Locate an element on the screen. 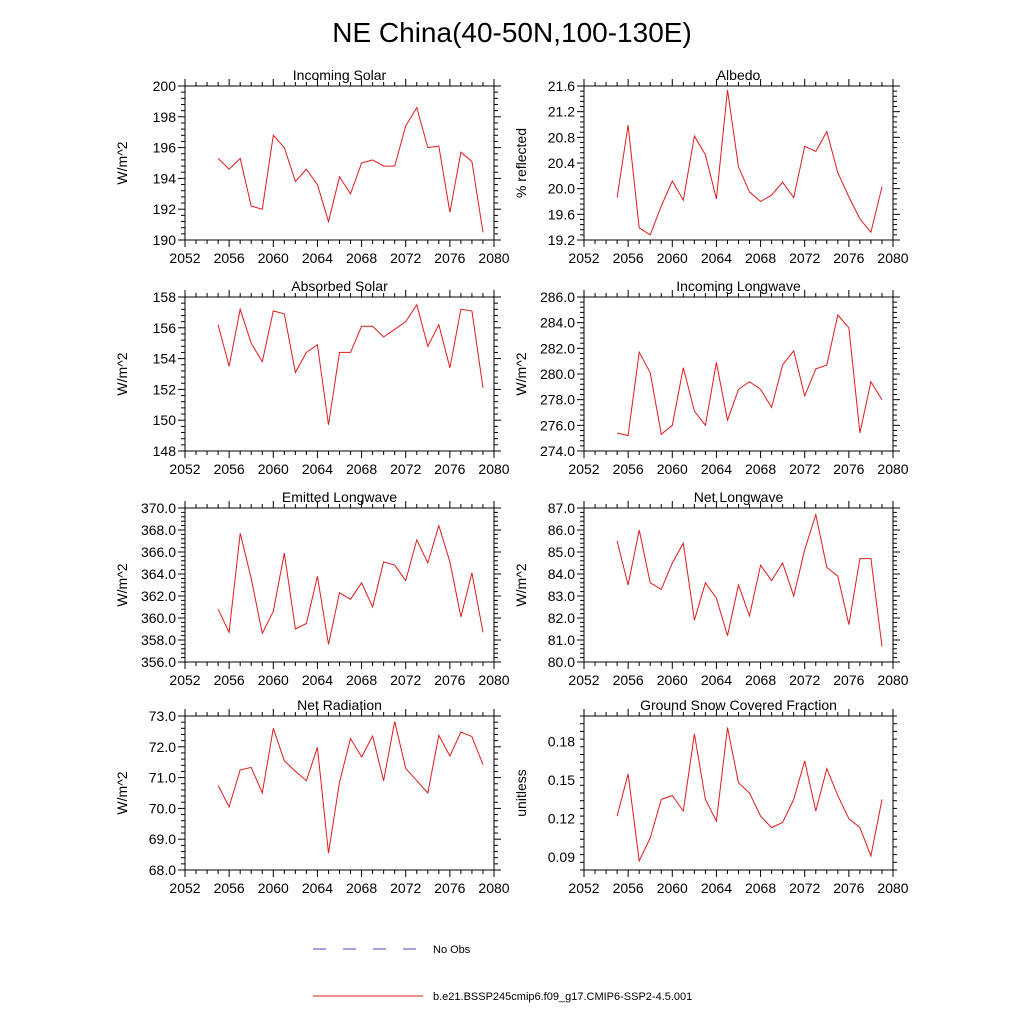 Image resolution: width=1024 pixels, height=1024 pixels. y-tick-label: 200 is located at coordinates (165, 86).